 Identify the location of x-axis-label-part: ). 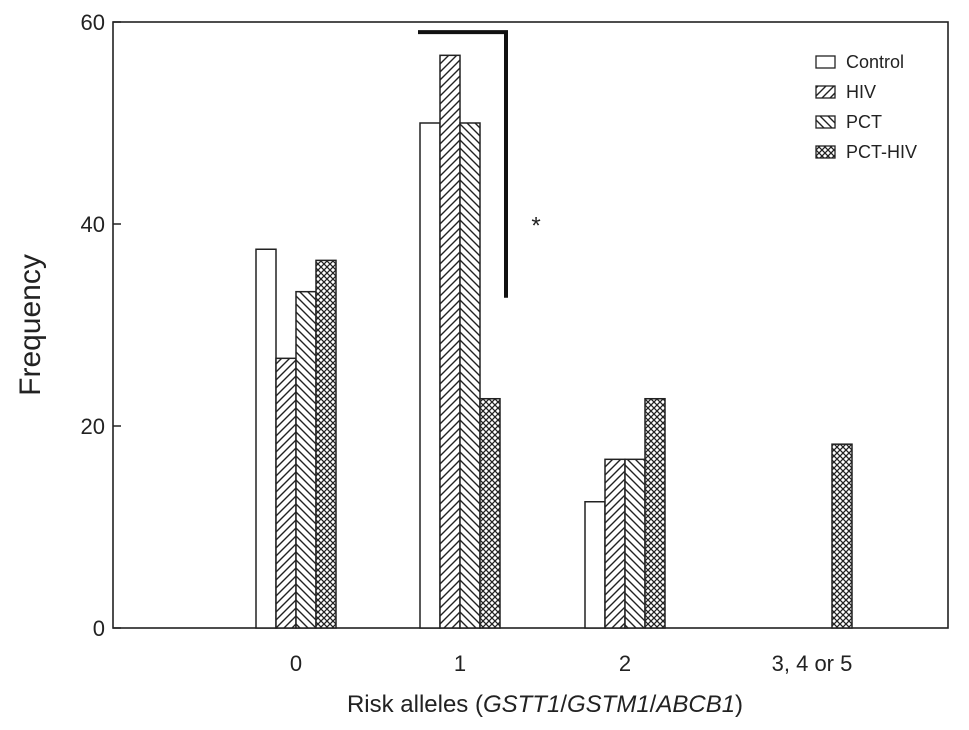
(739, 704).